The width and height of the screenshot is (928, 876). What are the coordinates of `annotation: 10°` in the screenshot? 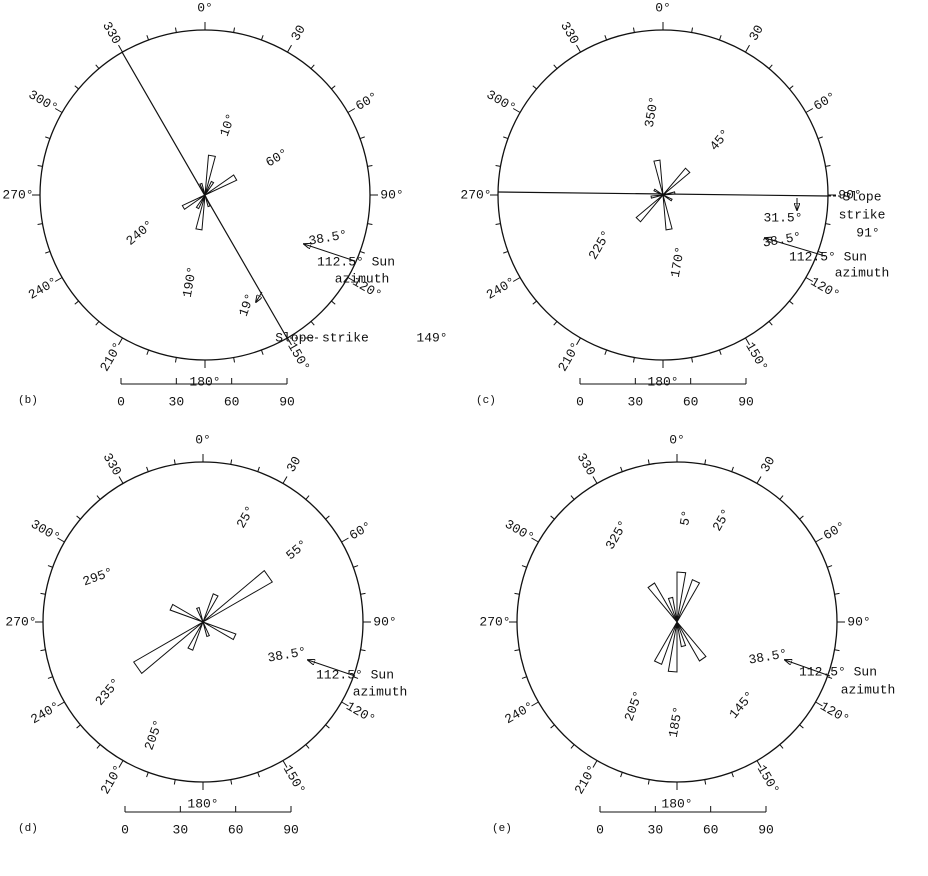 It's located at (228, 124).